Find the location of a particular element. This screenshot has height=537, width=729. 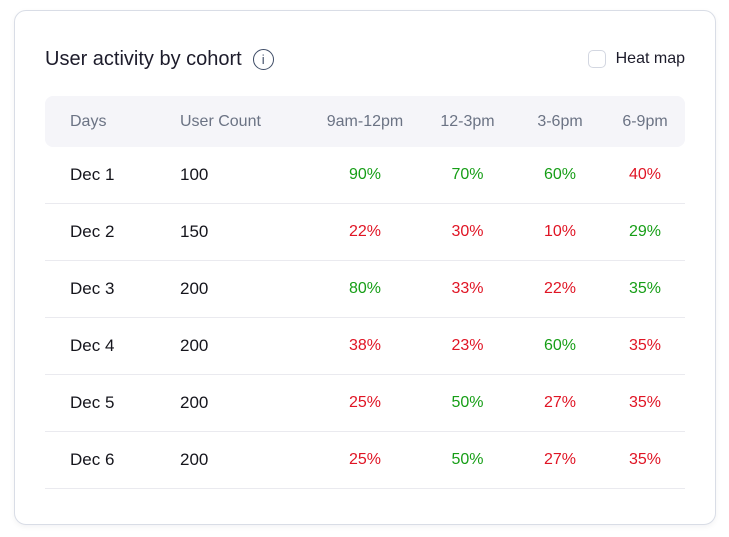

percent-cell: 29% is located at coordinates (645, 231).